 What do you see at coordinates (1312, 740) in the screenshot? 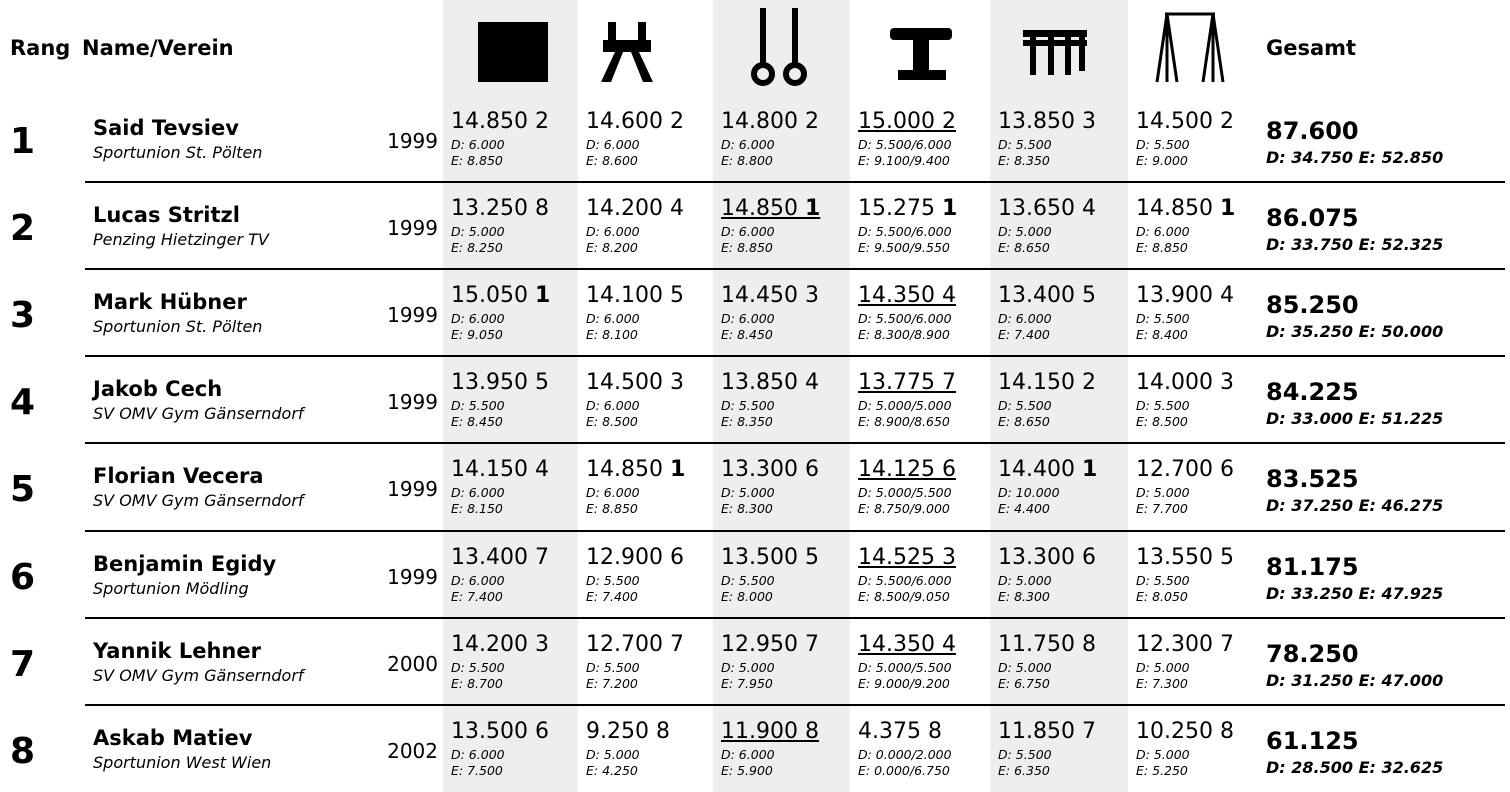
I see `total: 61.125` at bounding box center [1312, 740].